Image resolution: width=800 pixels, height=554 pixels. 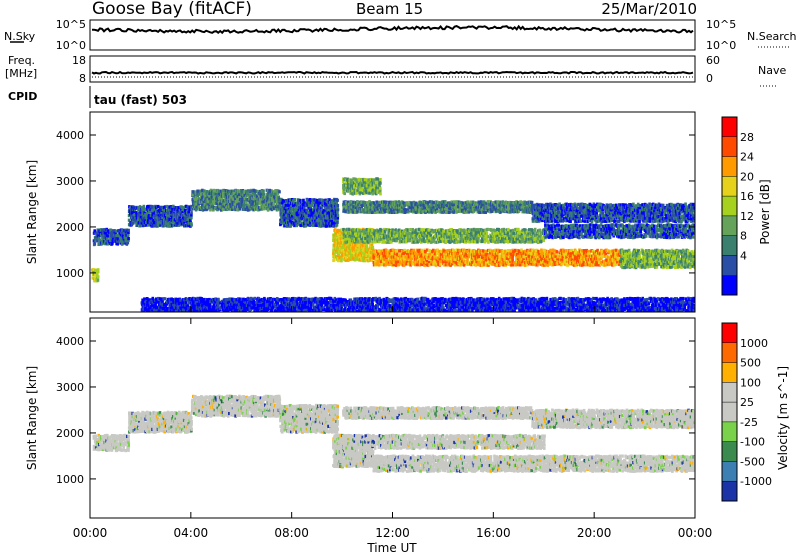 What do you see at coordinates (721, 45) in the screenshot?
I see `nsearch-tick-bottom: 10^0` at bounding box center [721, 45].